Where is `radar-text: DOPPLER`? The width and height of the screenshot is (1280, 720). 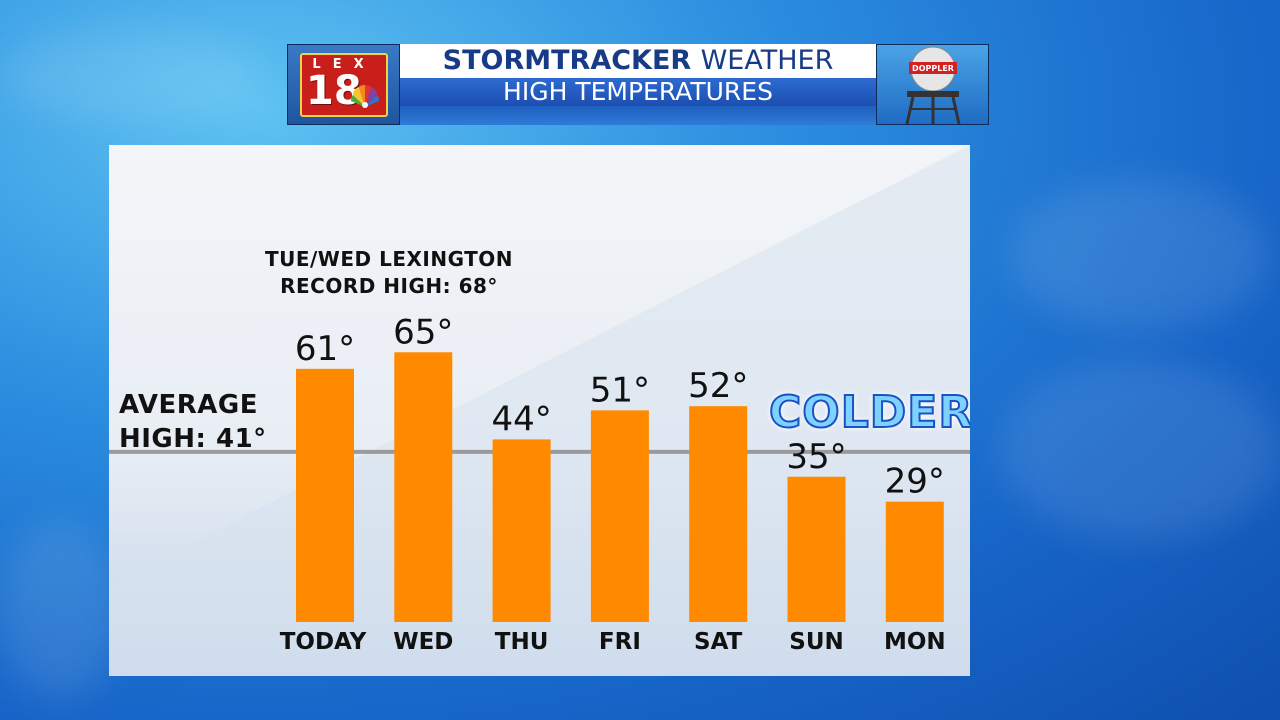 radar-text: DOPPLER is located at coordinates (933, 68).